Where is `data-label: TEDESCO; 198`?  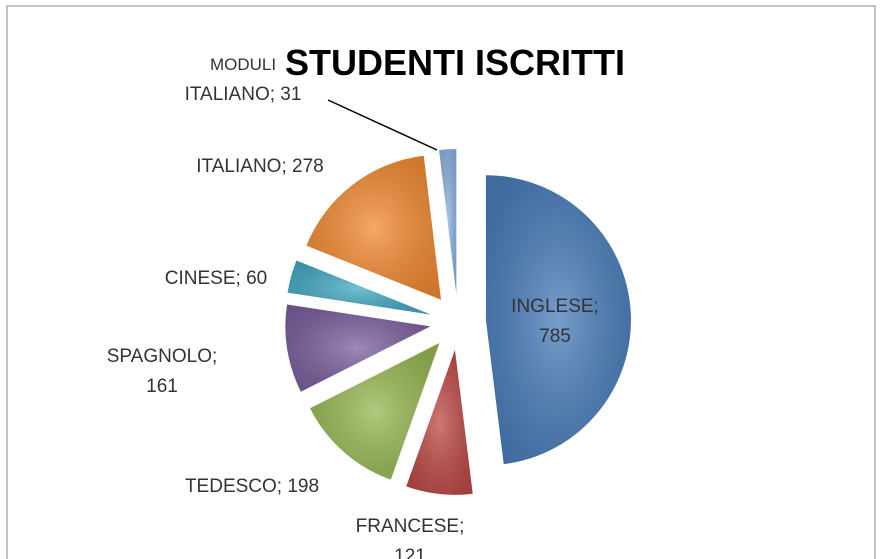
data-label: TEDESCO; 198 is located at coordinates (252, 486).